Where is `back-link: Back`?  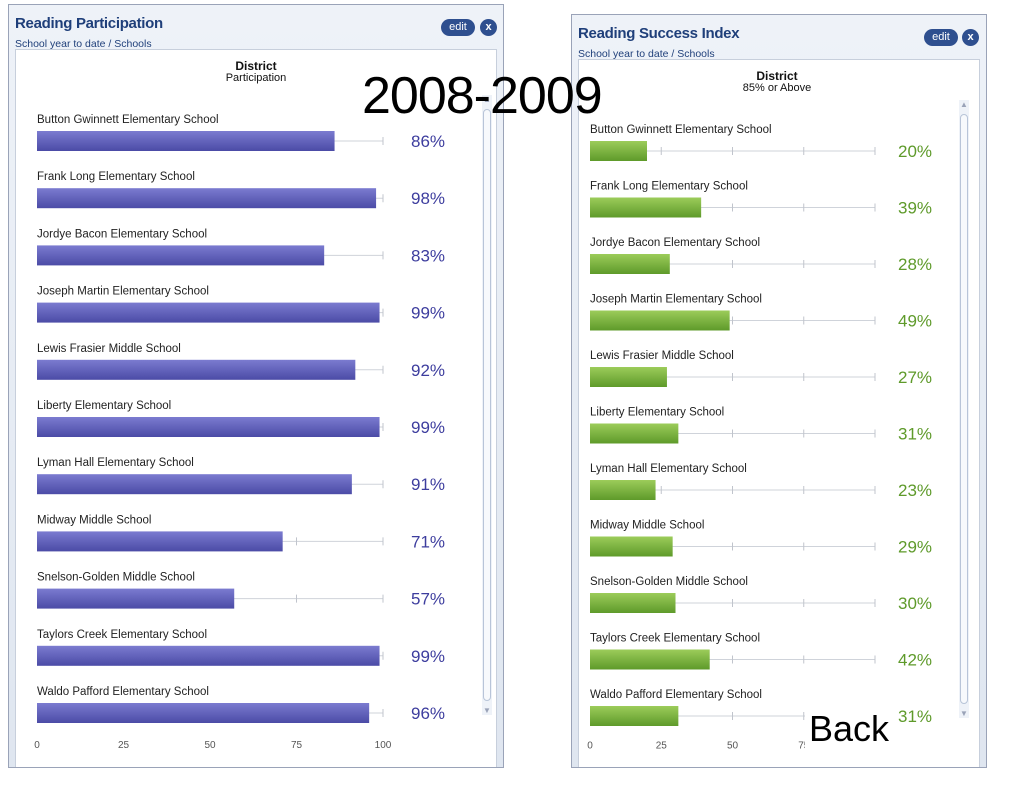
back-link: Back is located at coordinates (849, 729).